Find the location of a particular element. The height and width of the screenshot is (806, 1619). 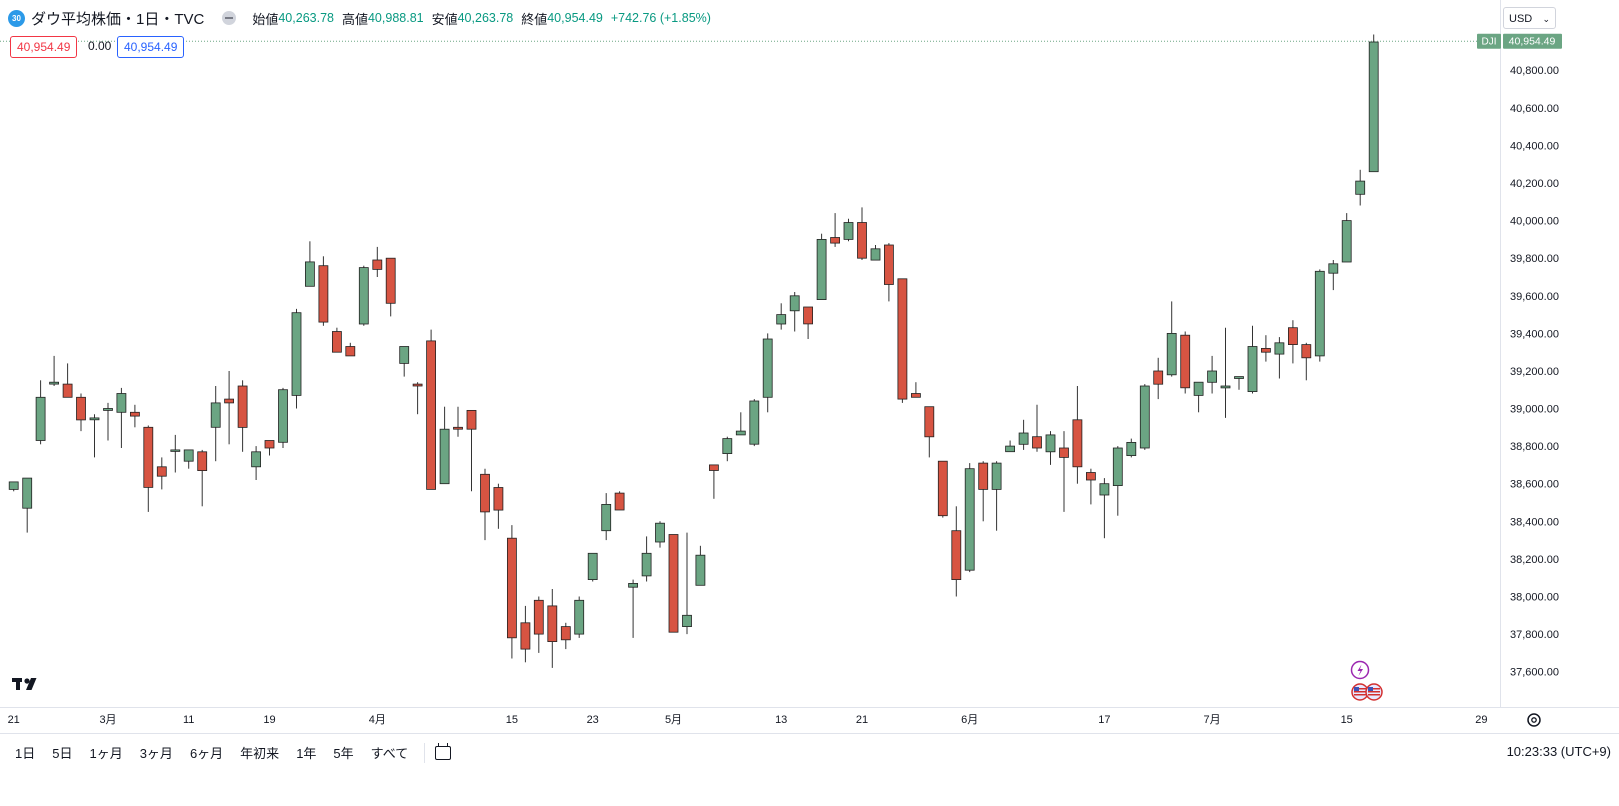

range-button-8: すべて is located at coordinates (389, 753).